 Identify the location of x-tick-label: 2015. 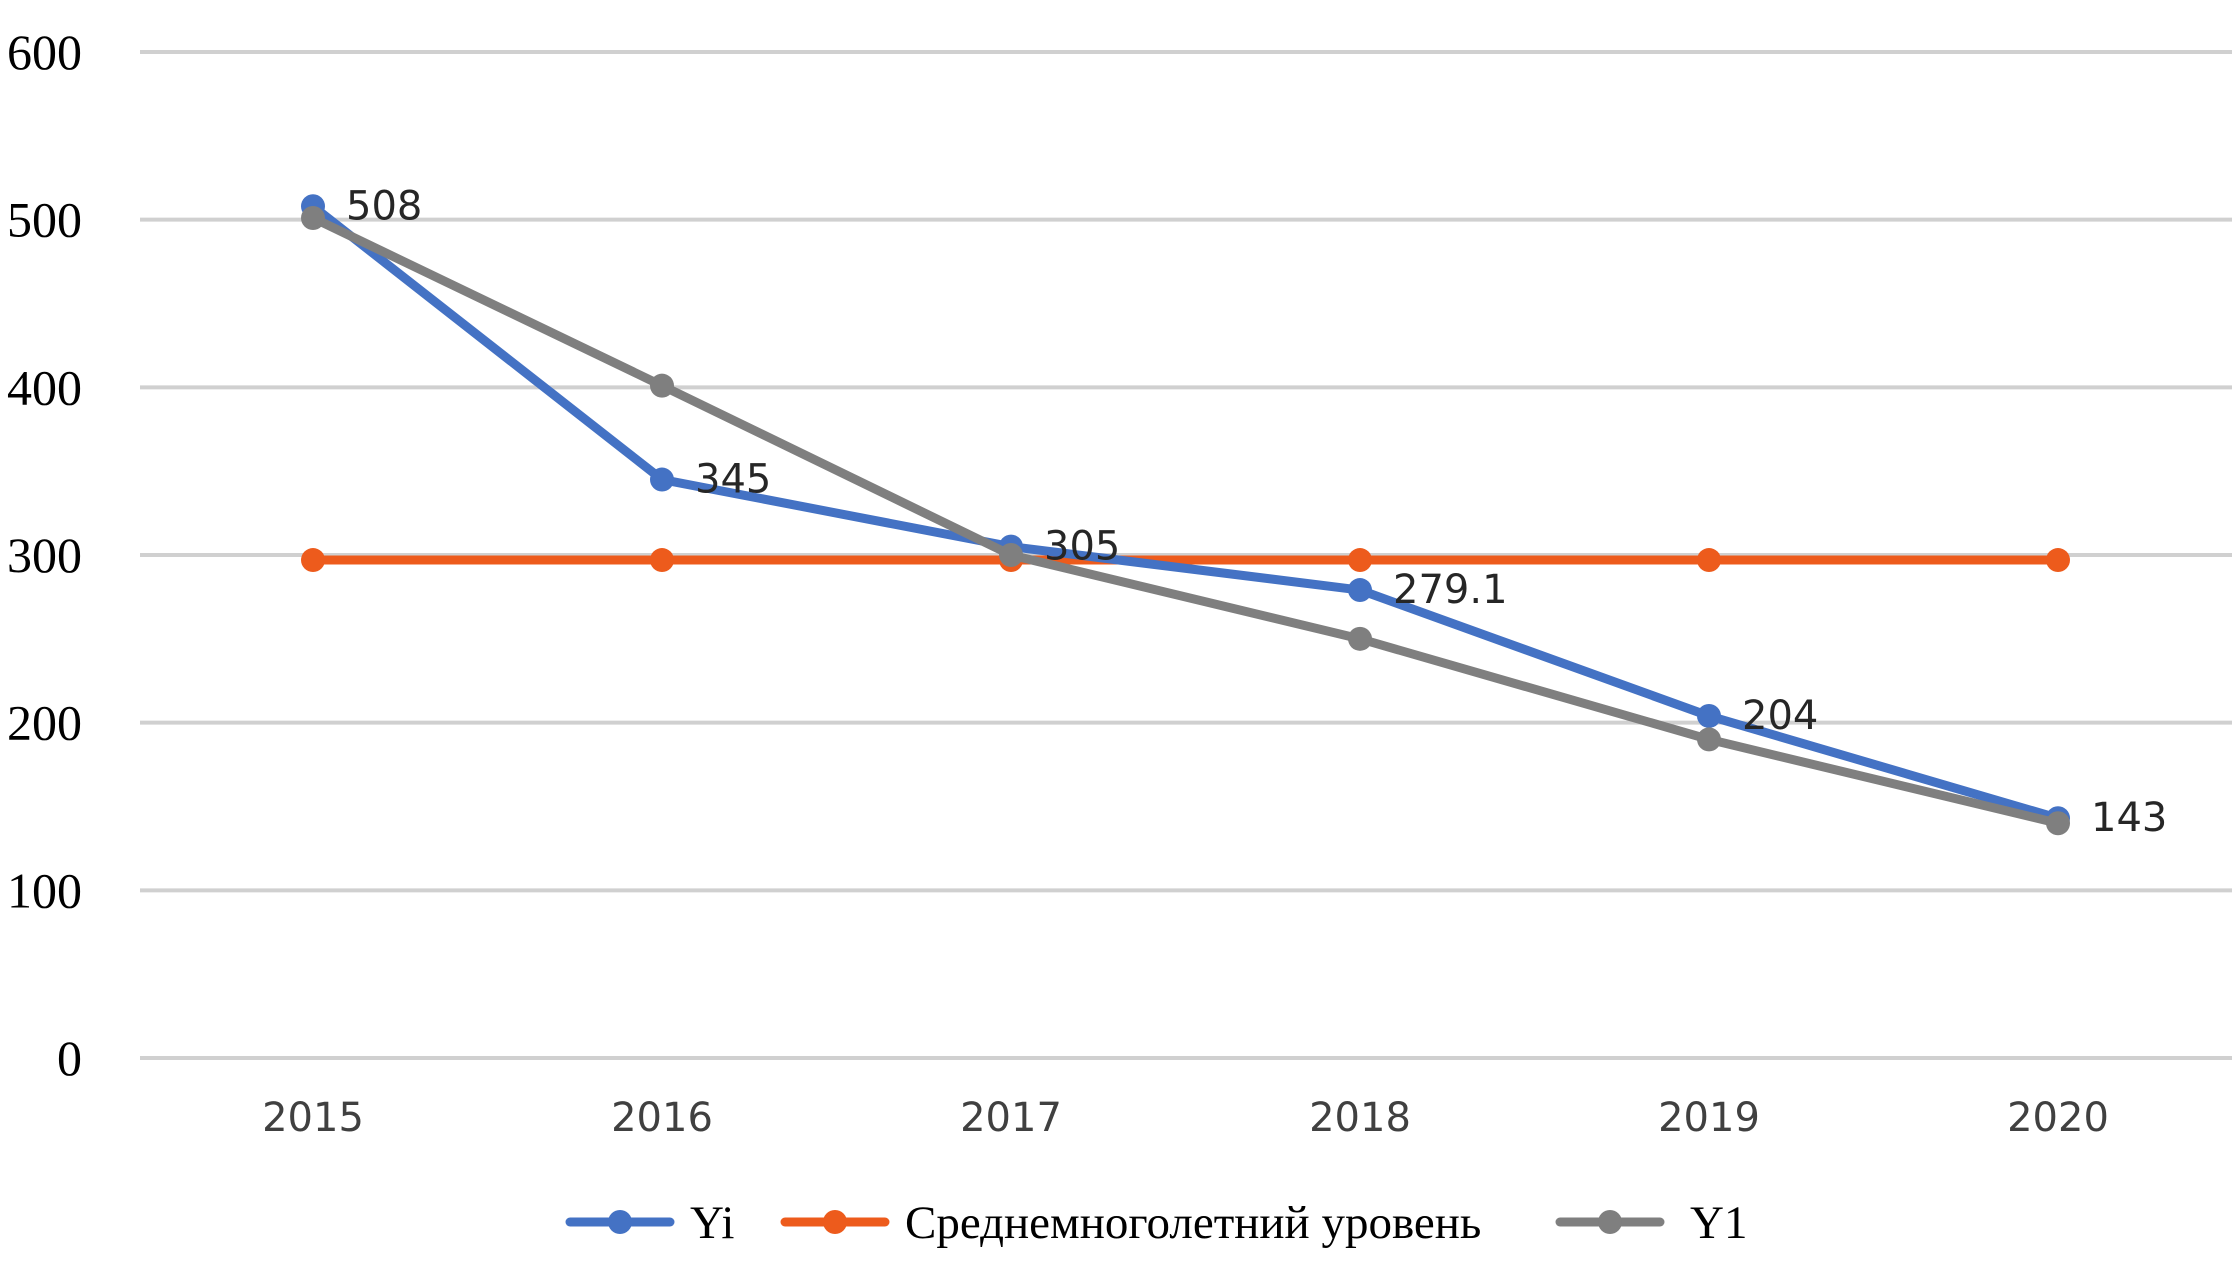
(313, 1118).